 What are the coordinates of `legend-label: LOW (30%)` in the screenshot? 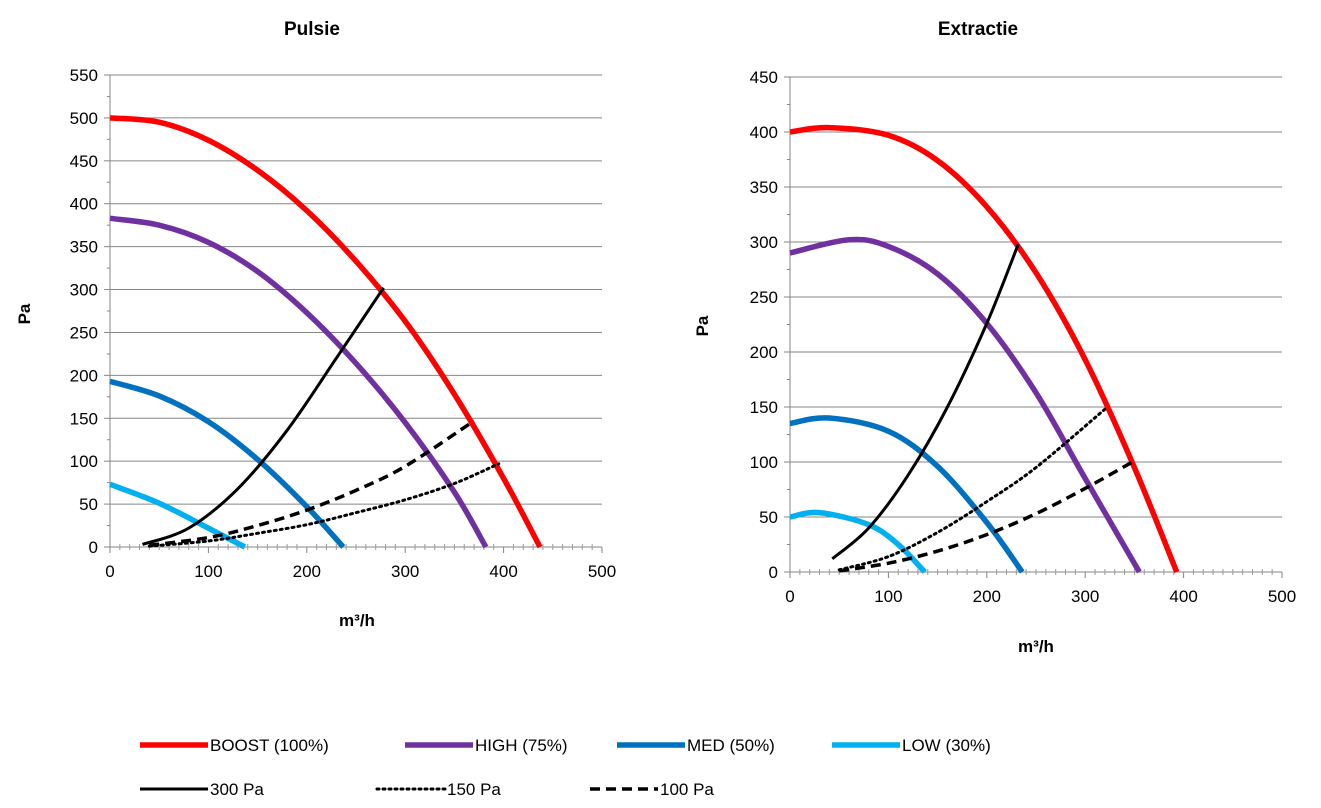 It's located at (946, 745).